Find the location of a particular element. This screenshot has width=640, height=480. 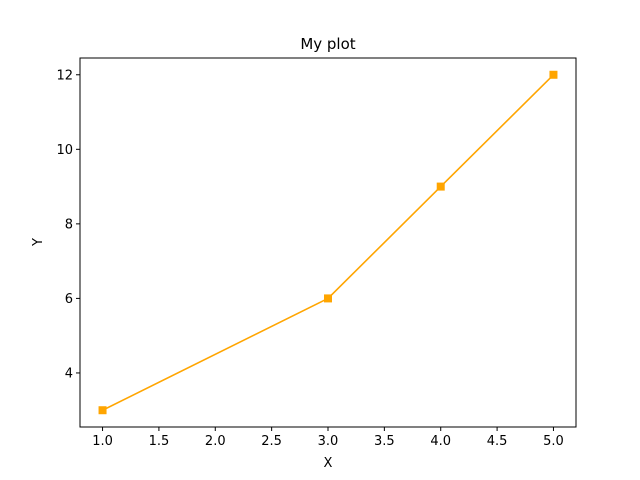

x-tick-label: 1.0 is located at coordinates (102, 441).